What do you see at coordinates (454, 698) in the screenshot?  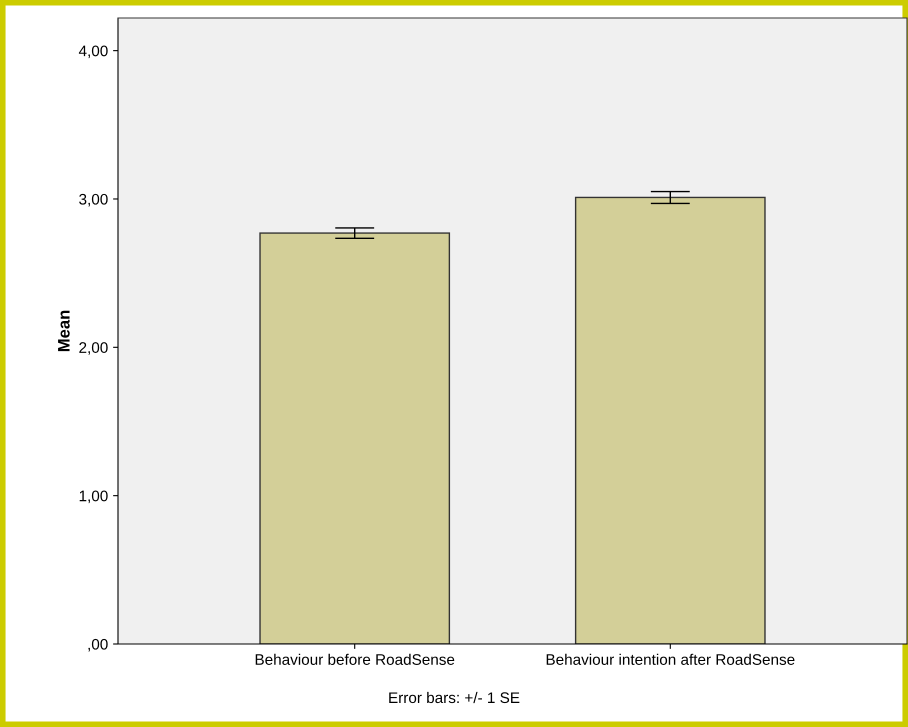 I see `text: Error bars: +/- 1 SE` at bounding box center [454, 698].